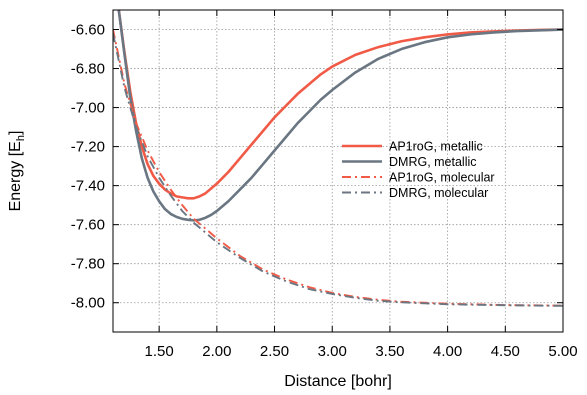 Image resolution: width=587 pixels, height=395 pixels. I want to click on y-tick-label: -7.80, so click(88, 264).